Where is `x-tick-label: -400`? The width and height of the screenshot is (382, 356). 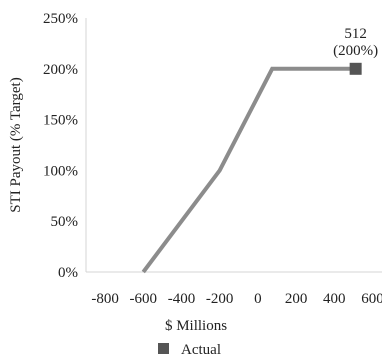
x-tick-label: -400 is located at coordinates (182, 299).